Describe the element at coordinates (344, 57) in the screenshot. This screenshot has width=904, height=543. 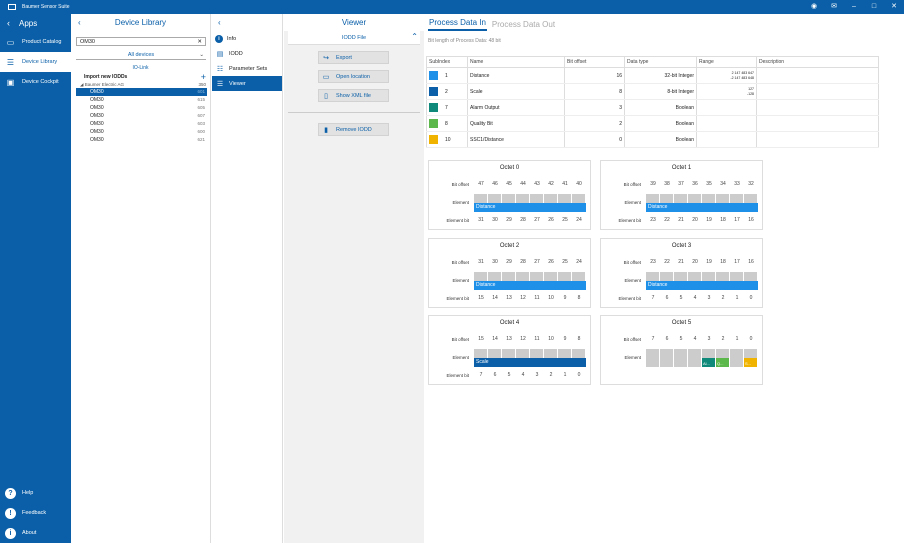
I see `export-label: Export` at that location.